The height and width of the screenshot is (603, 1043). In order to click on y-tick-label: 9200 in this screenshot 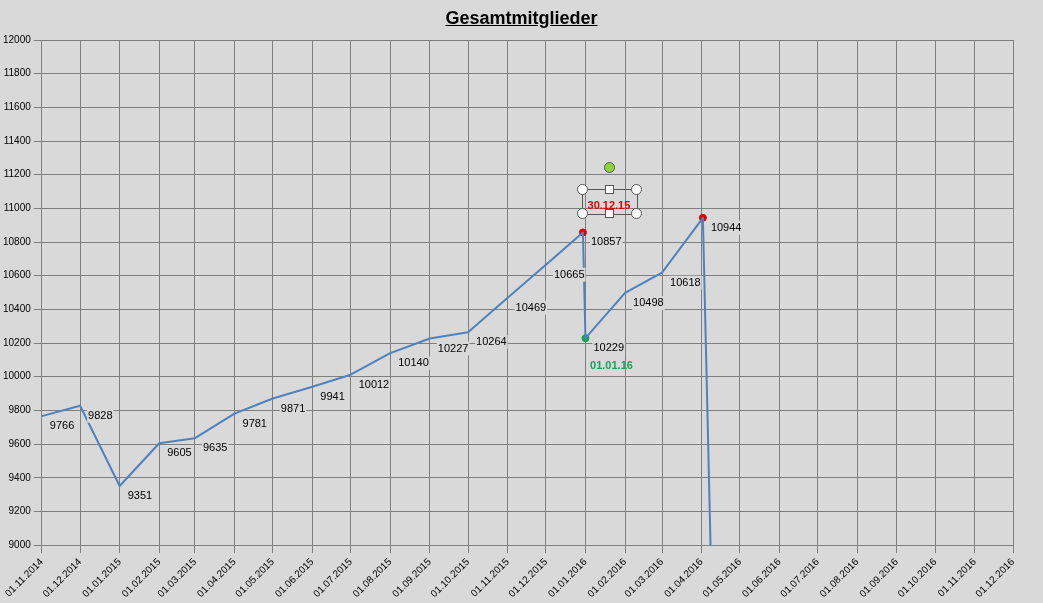, I will do `click(20, 511)`.